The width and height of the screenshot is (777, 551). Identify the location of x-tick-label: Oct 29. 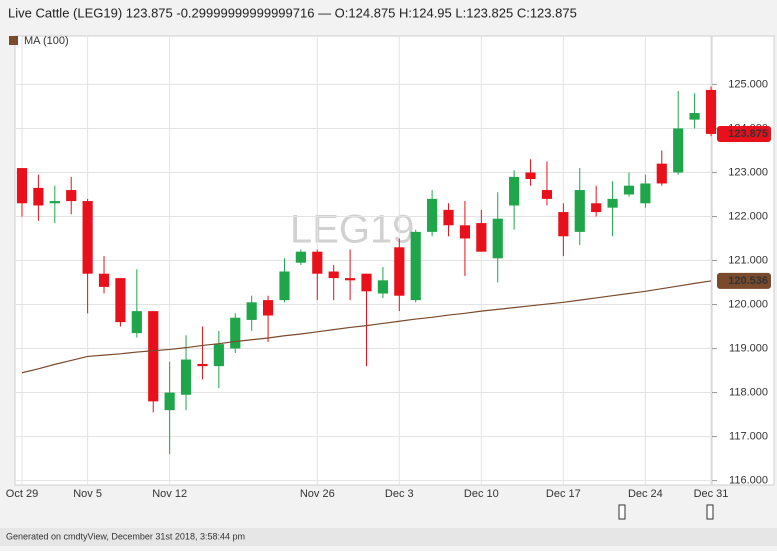
(22, 494).